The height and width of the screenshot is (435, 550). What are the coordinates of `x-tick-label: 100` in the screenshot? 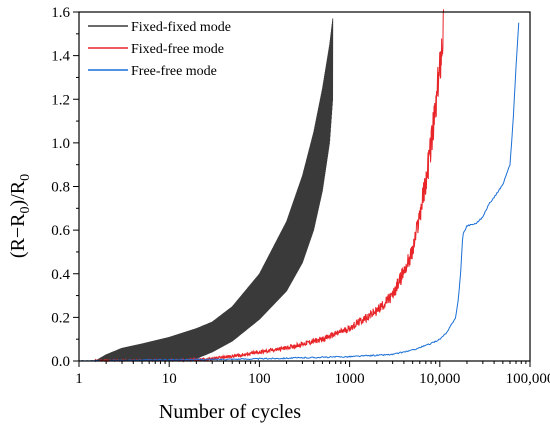 It's located at (259, 379).